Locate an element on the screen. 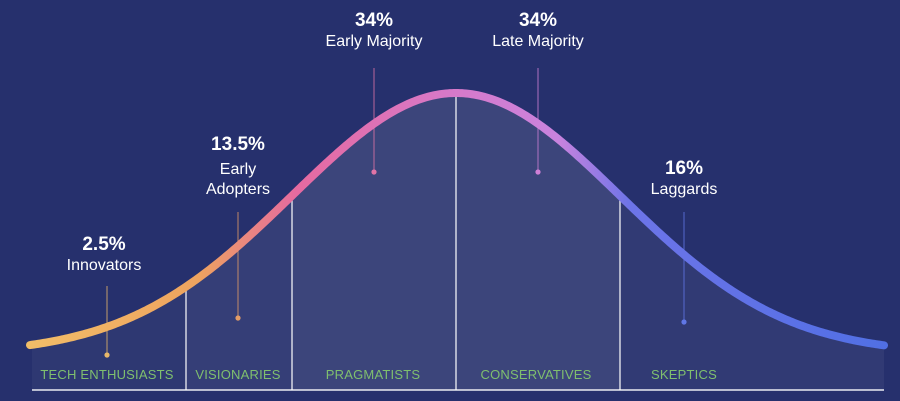 Image resolution: width=900 pixels, height=401 pixels. segment-area-early-adopters is located at coordinates (239, 292).